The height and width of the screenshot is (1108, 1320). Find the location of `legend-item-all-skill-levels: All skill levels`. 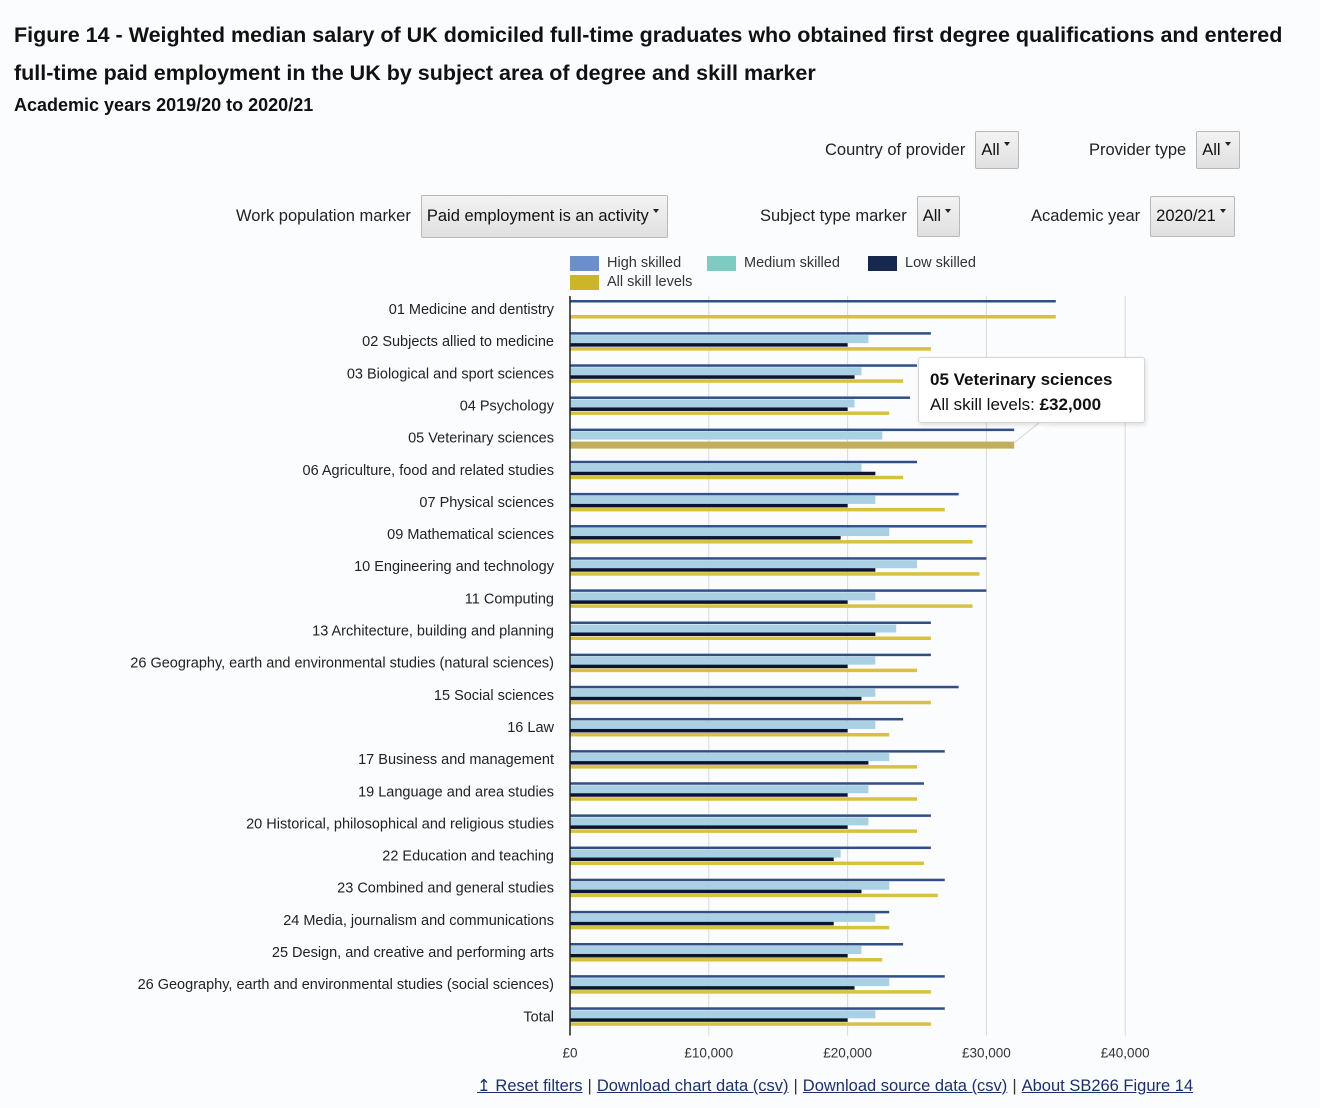

legend-item-all-skill-levels: All skill levels is located at coordinates (631, 282).